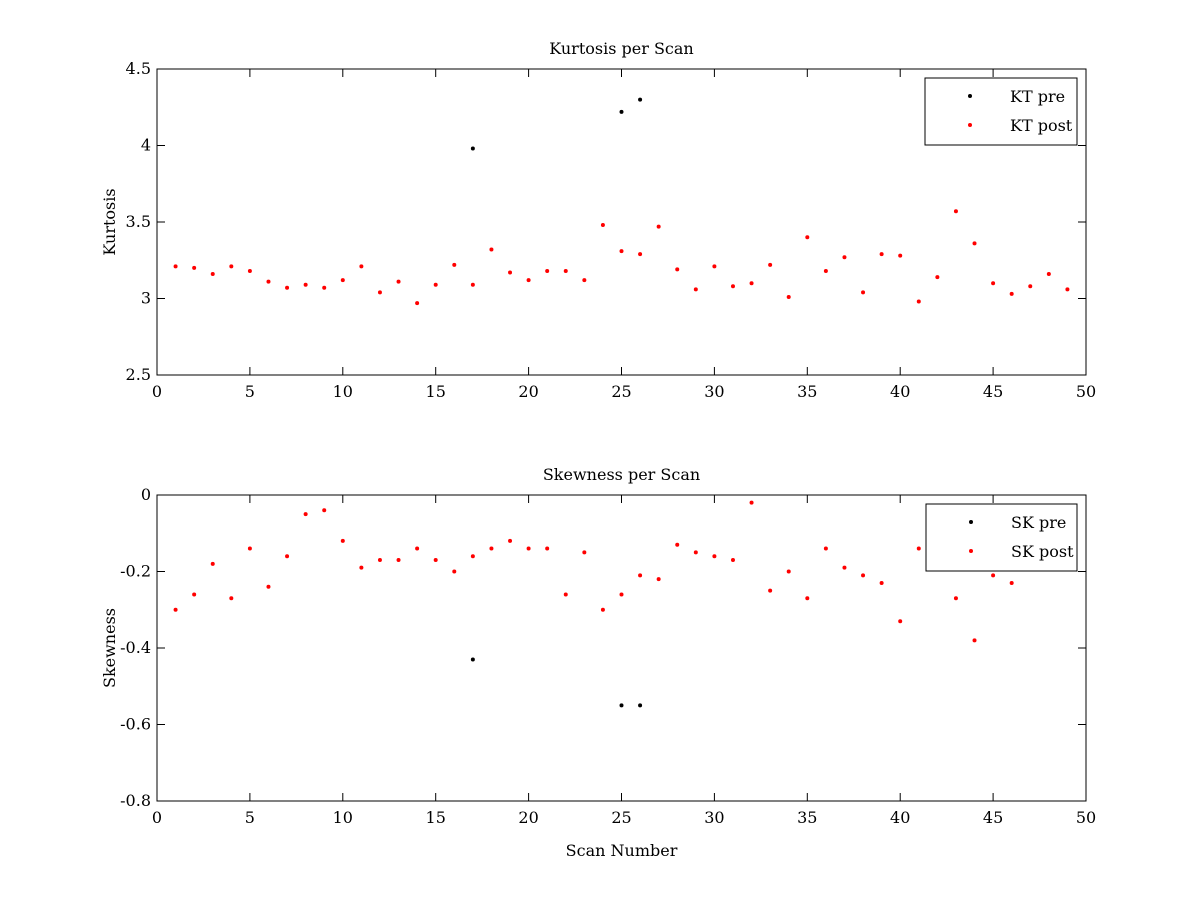 This screenshot has height=900, width=1200. What do you see at coordinates (621, 257) in the screenshot?
I see `series-post` at bounding box center [621, 257].